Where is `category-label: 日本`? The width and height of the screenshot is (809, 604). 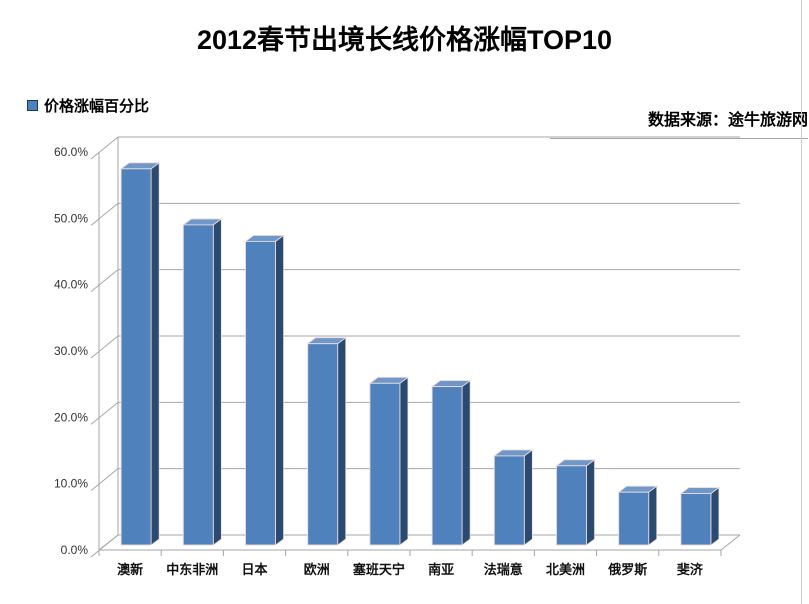 category-label: 日本 is located at coordinates (254, 569).